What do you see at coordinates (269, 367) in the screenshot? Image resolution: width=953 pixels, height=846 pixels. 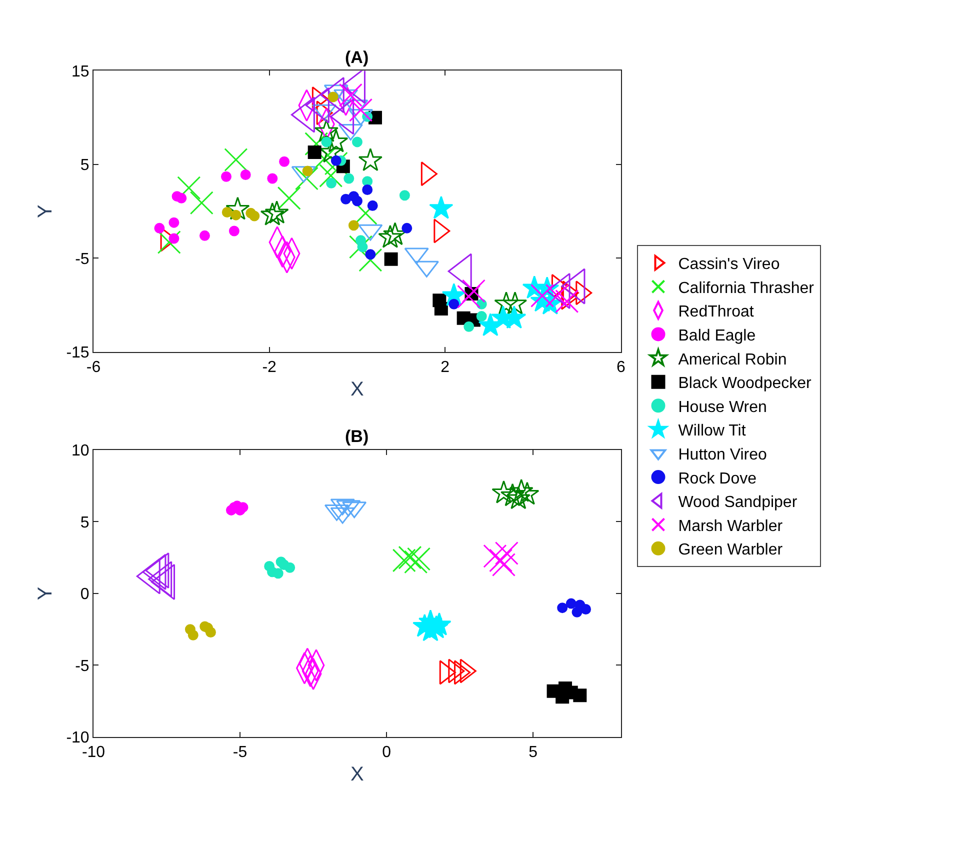 I see `x-tick-label: -2` at bounding box center [269, 367].